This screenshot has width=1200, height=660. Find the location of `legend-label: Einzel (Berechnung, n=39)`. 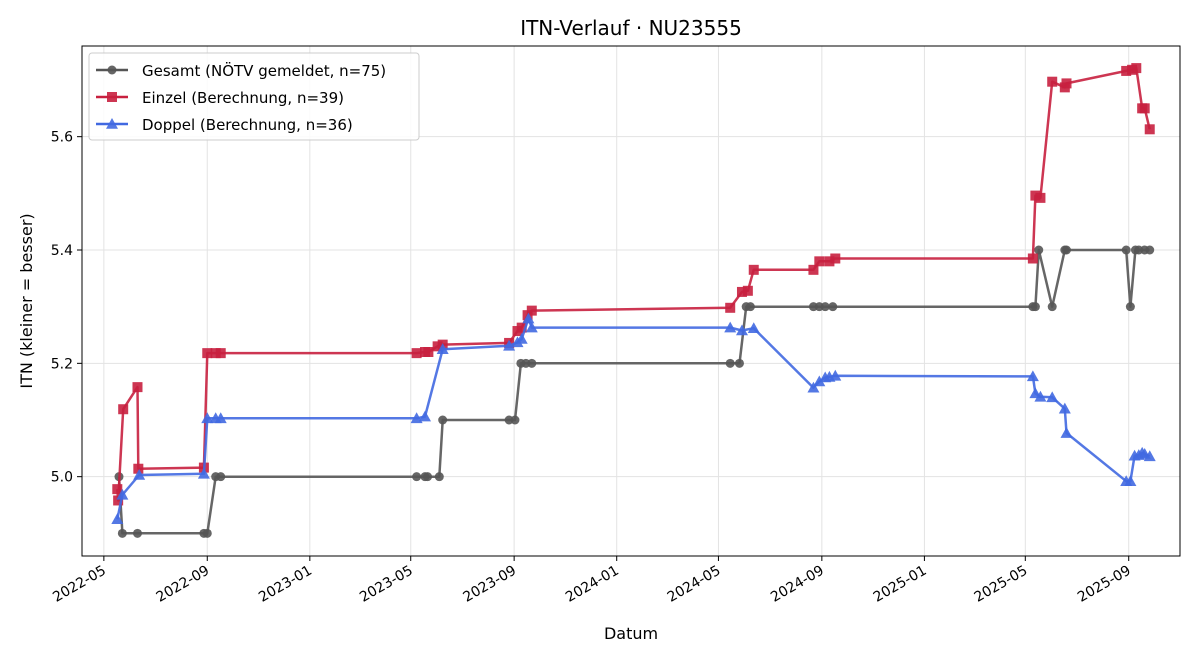

legend-label: Einzel (Berechnung, n=39) is located at coordinates (243, 98).